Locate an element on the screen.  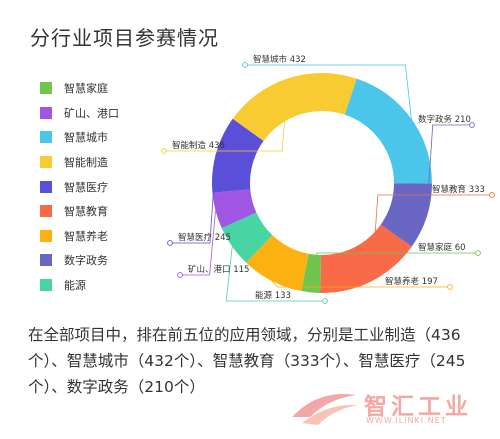
chart-legend: 智慧家庭矿山、港口智慧城市智能制造智慧医疗智慧教育智慧养老数字政务能源 is located at coordinates (79, 186).